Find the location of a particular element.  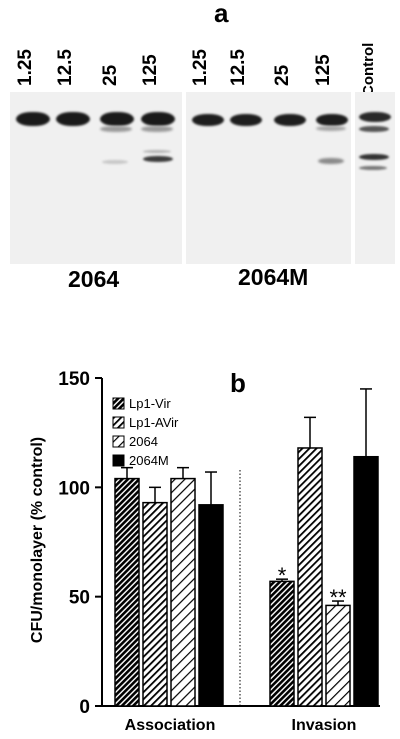

y-ticks: 0 50 100 150 is located at coordinates (80, 543).